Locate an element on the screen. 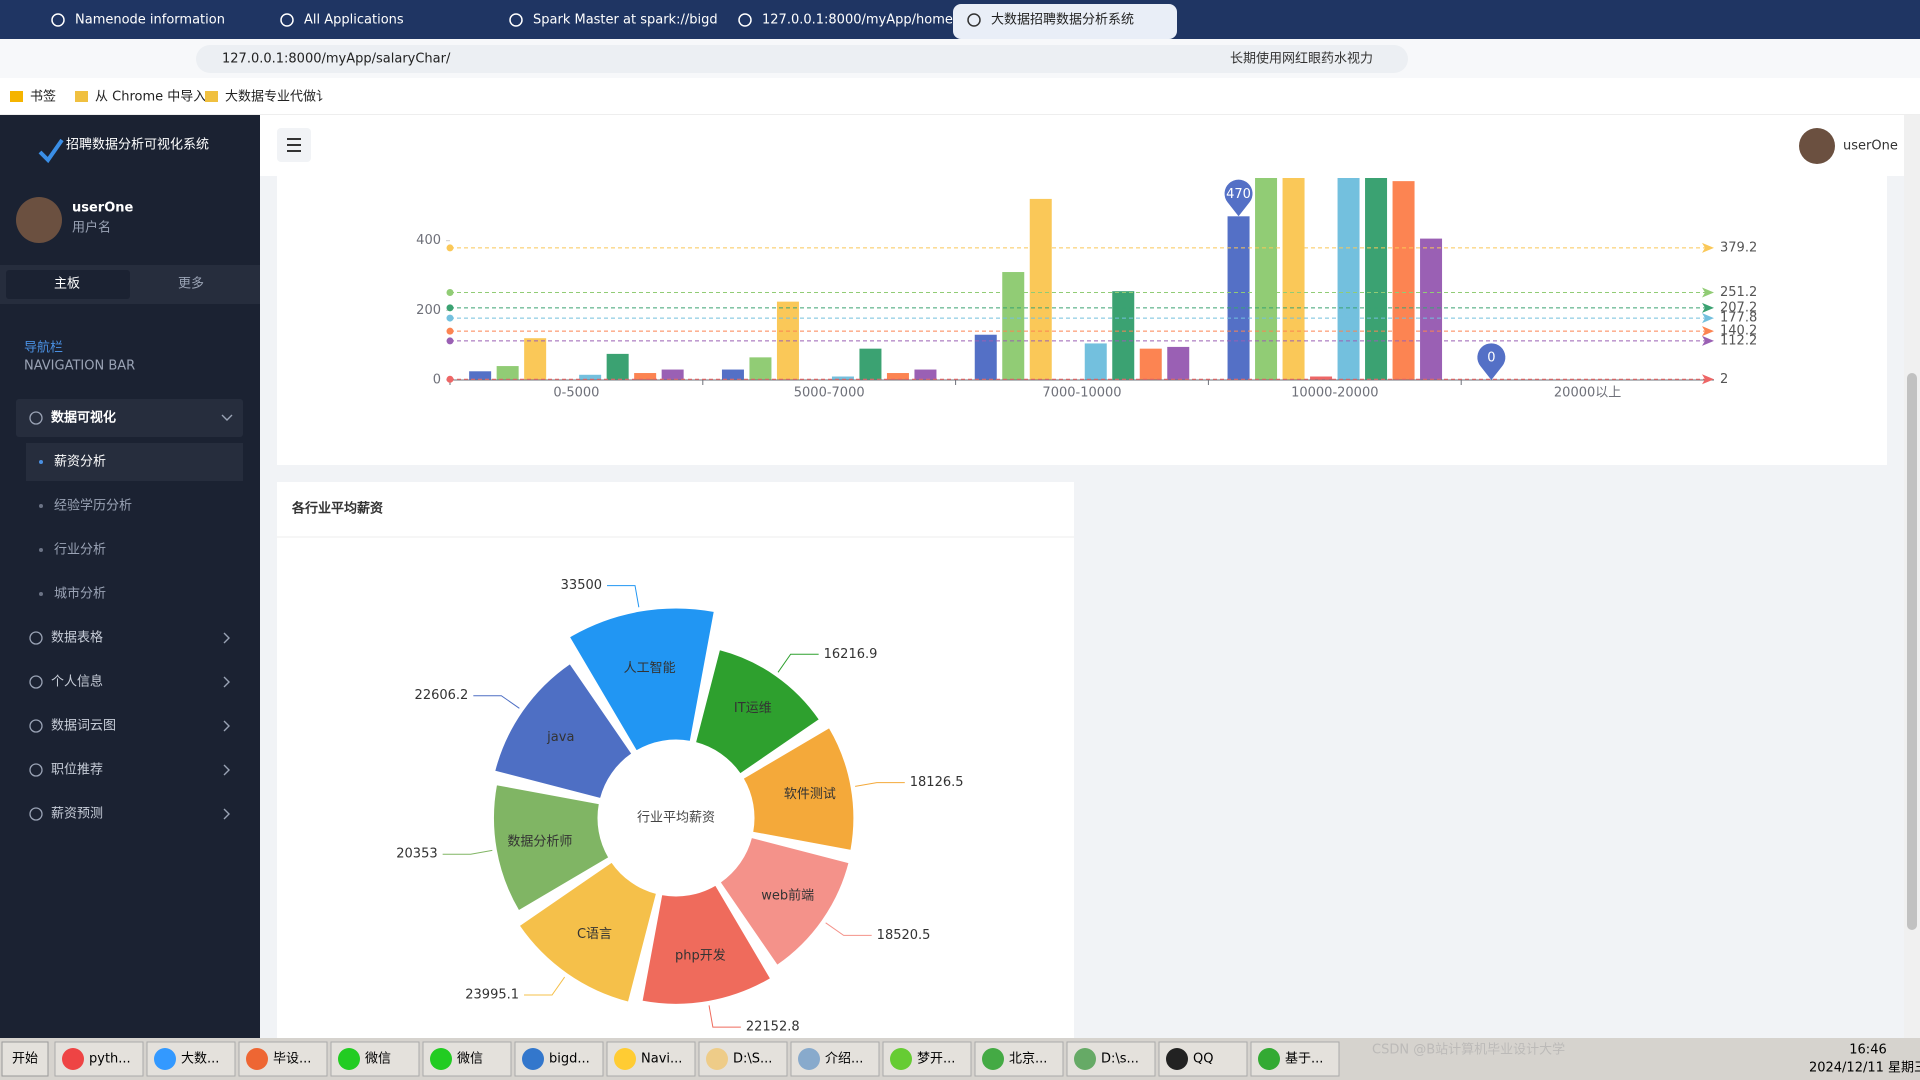 This screenshot has height=1080, width=1920. start-label: 开始 is located at coordinates (25, 1059).